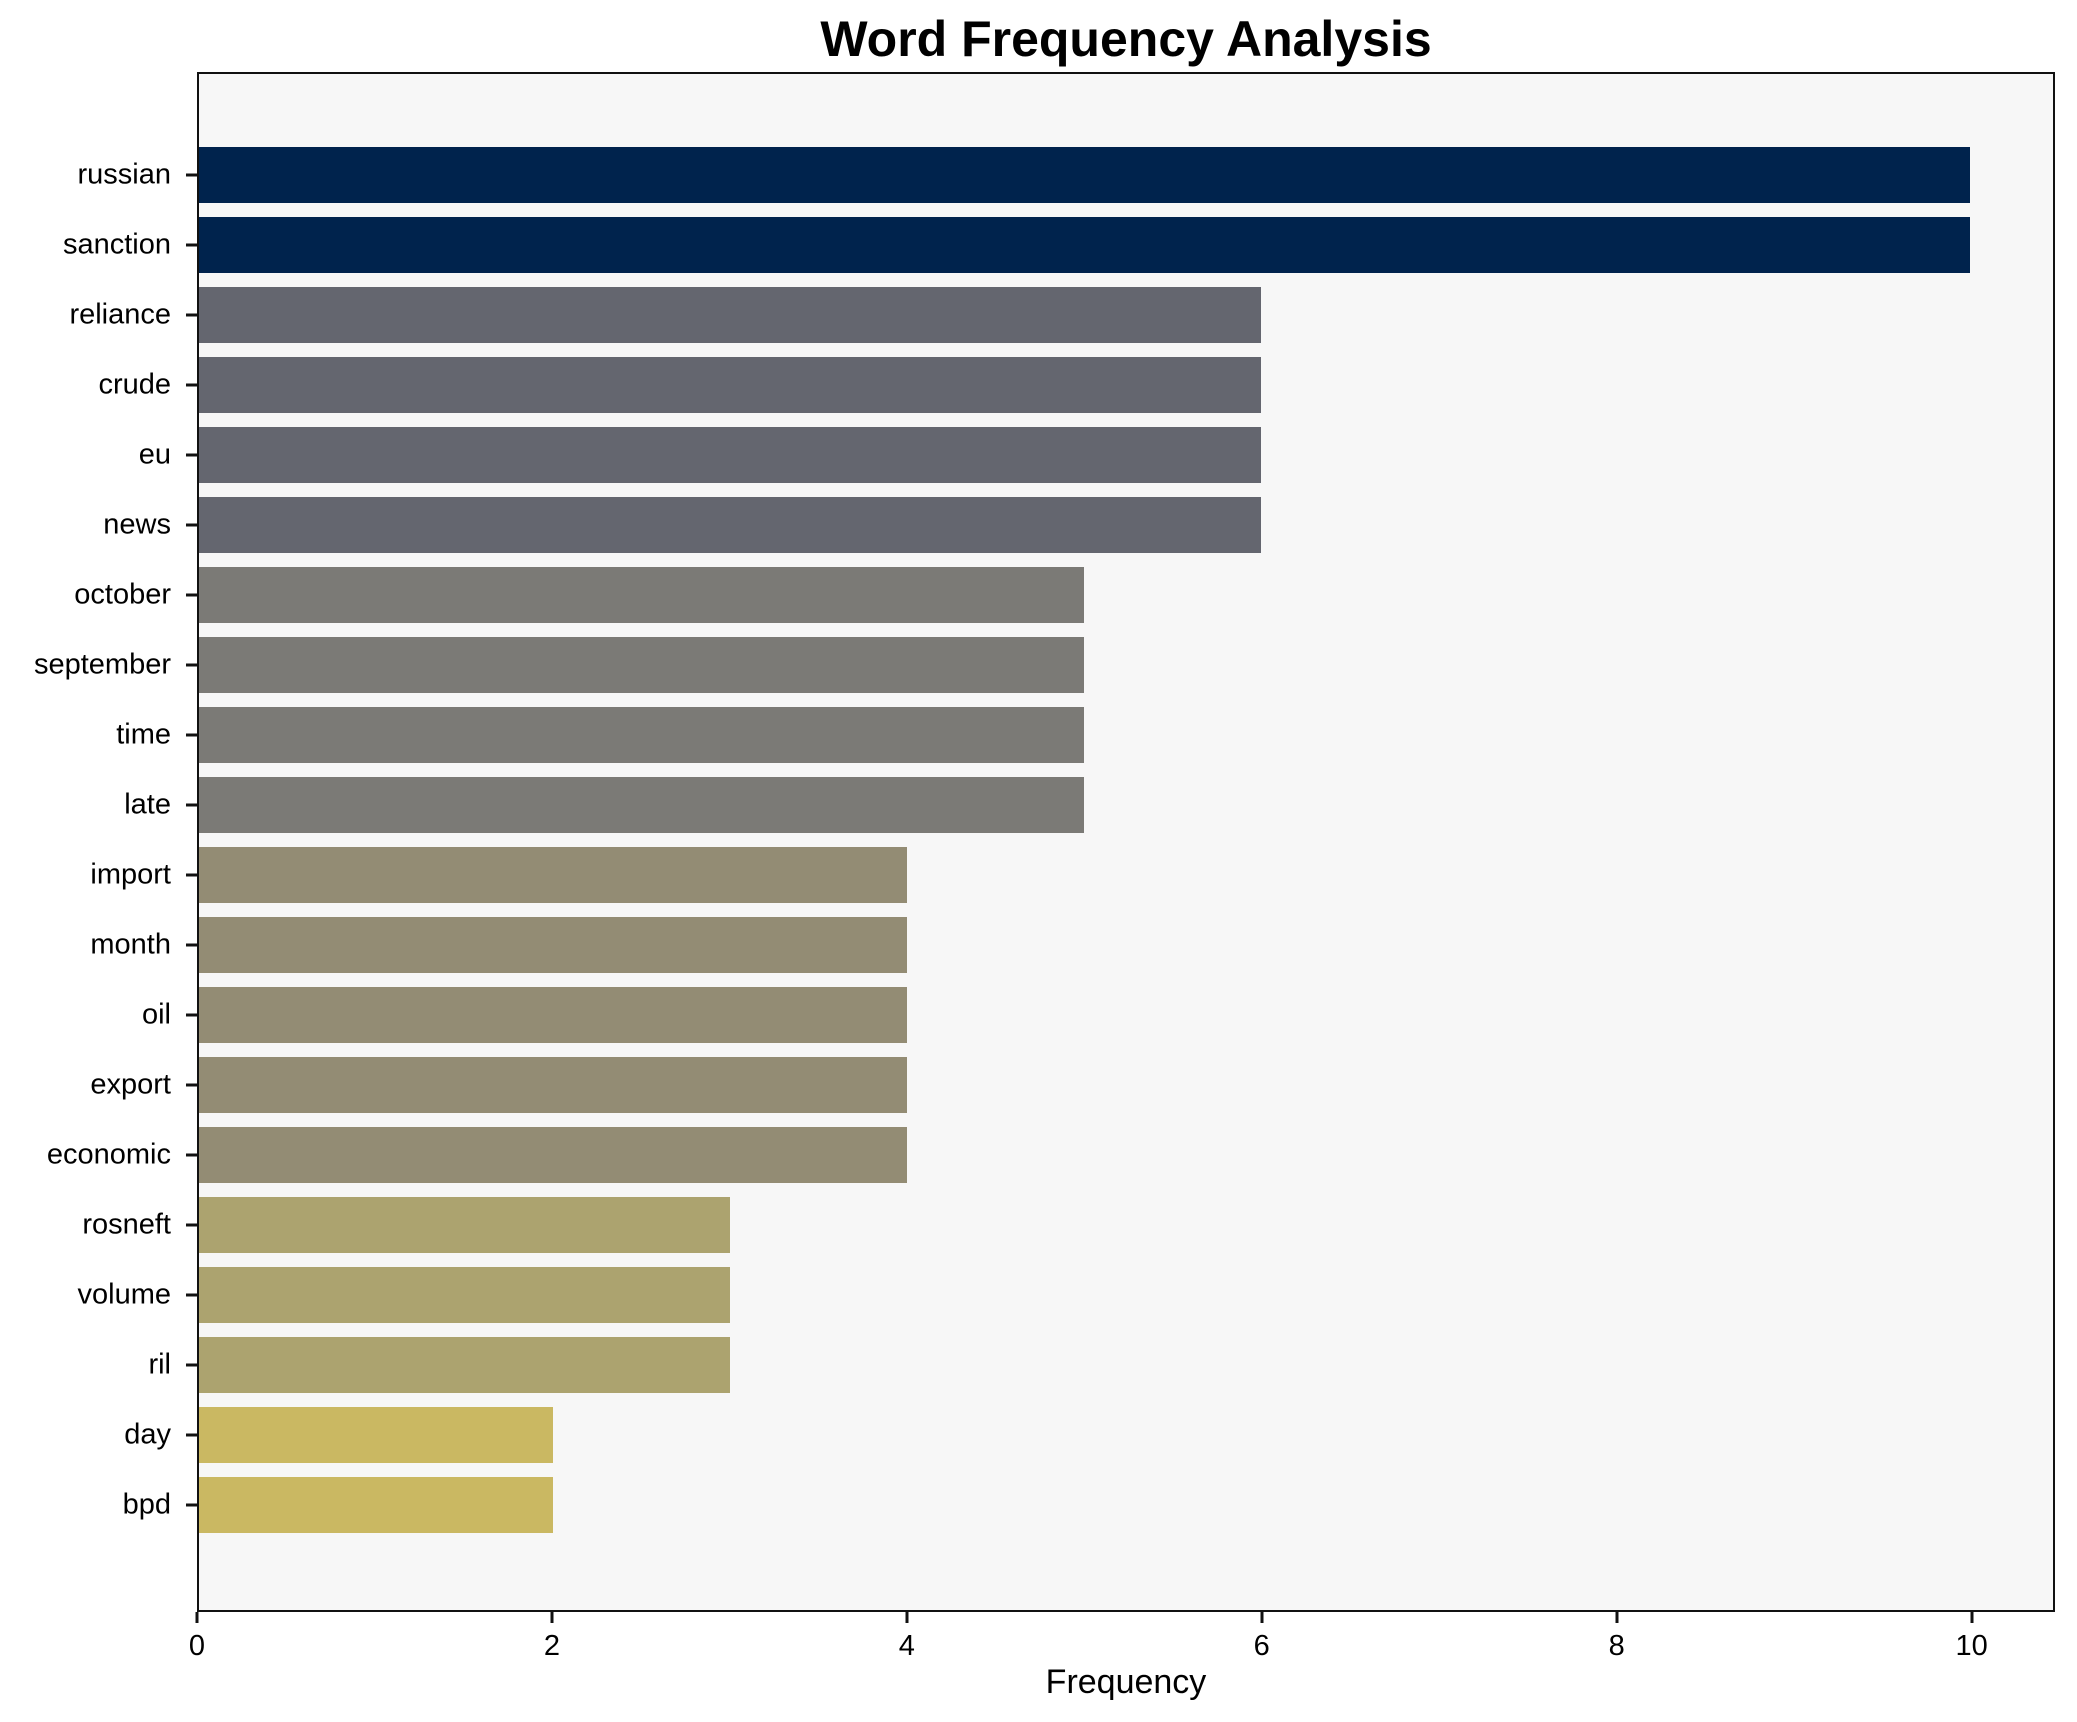  I want to click on bar-time, so click(642, 735).